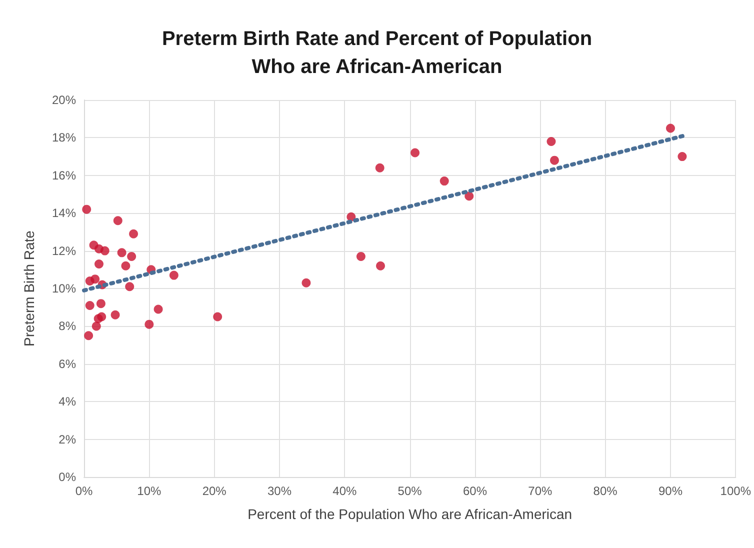 This screenshot has width=754, height=548. I want to click on x-tick-label: 0%, so click(84, 491).